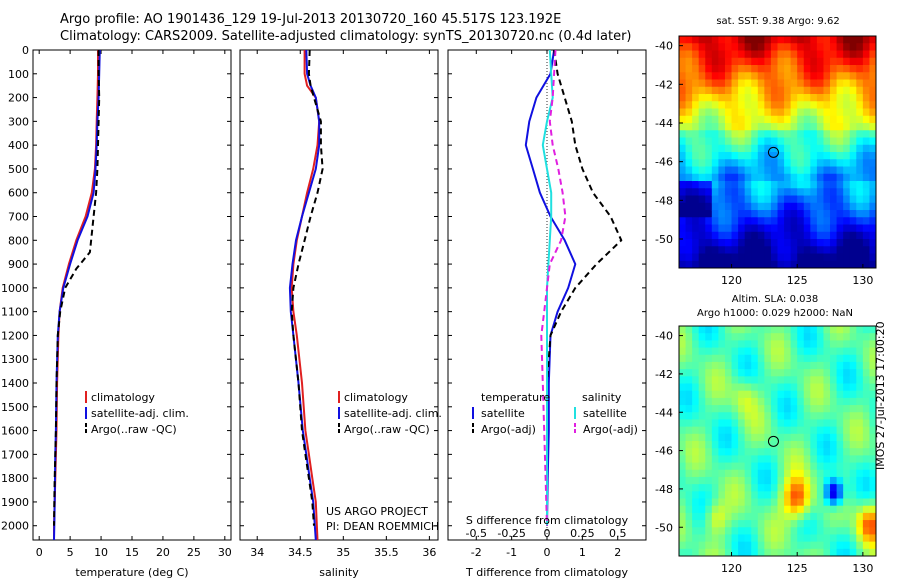  What do you see at coordinates (134, 429) in the screenshot?
I see `legend-label: Argo(..raw -QC)` at bounding box center [134, 429].